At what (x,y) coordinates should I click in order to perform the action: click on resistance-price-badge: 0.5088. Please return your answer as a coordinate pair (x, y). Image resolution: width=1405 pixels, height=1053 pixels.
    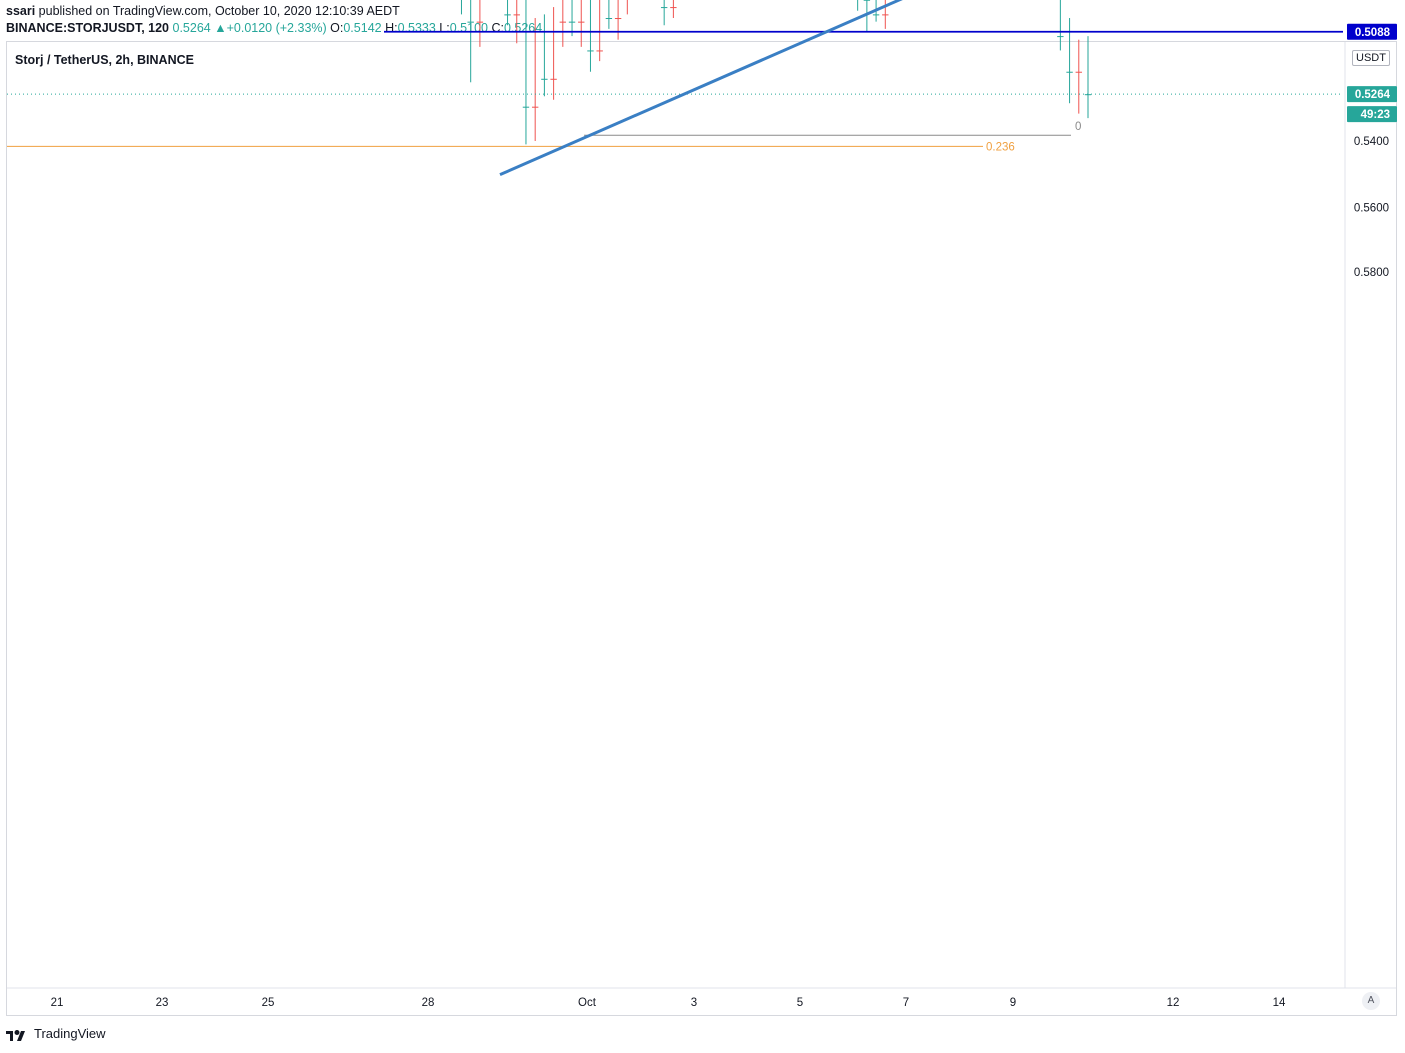
    Looking at the image, I should click on (1373, 33).